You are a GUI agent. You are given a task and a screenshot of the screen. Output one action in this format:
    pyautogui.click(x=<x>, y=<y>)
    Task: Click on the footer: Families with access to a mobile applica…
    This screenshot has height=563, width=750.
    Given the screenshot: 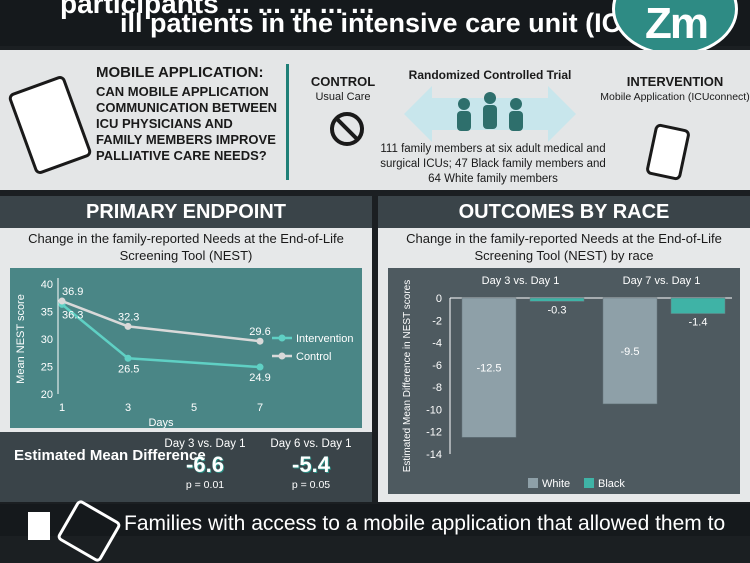 What is the action you would take?
    pyautogui.click(x=375, y=530)
    